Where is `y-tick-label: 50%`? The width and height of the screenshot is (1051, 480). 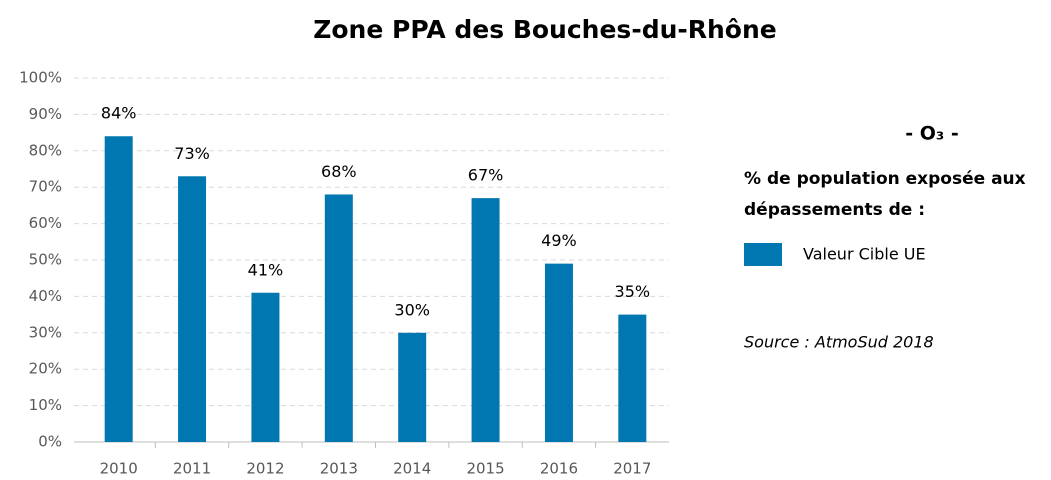 y-tick-label: 50% is located at coordinates (45, 260).